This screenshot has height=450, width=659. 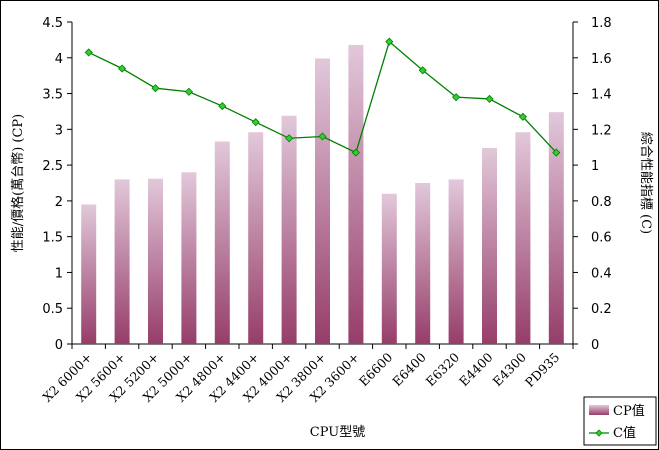 I want to click on legend-swatch-marker, so click(x=599, y=433).